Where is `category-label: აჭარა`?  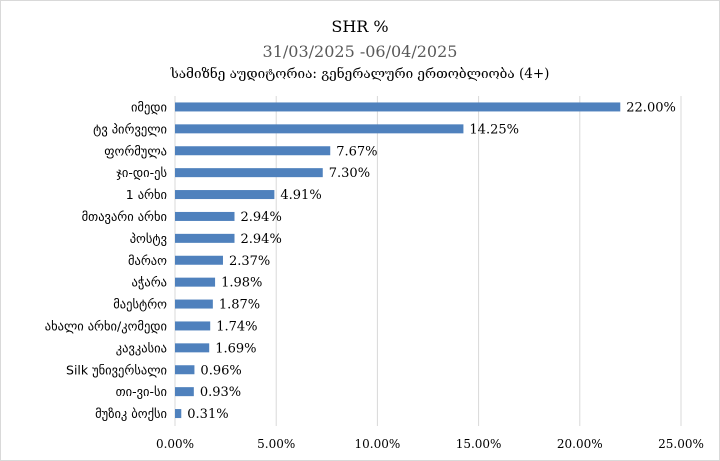
category-label: აჭარა is located at coordinates (150, 282).